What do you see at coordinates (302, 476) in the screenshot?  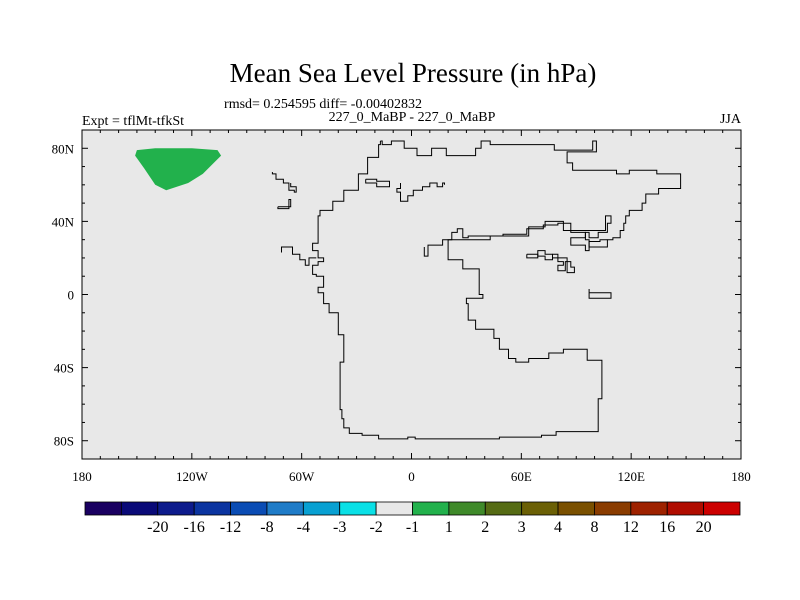 I see `x-tick-label: 60W` at bounding box center [302, 476].